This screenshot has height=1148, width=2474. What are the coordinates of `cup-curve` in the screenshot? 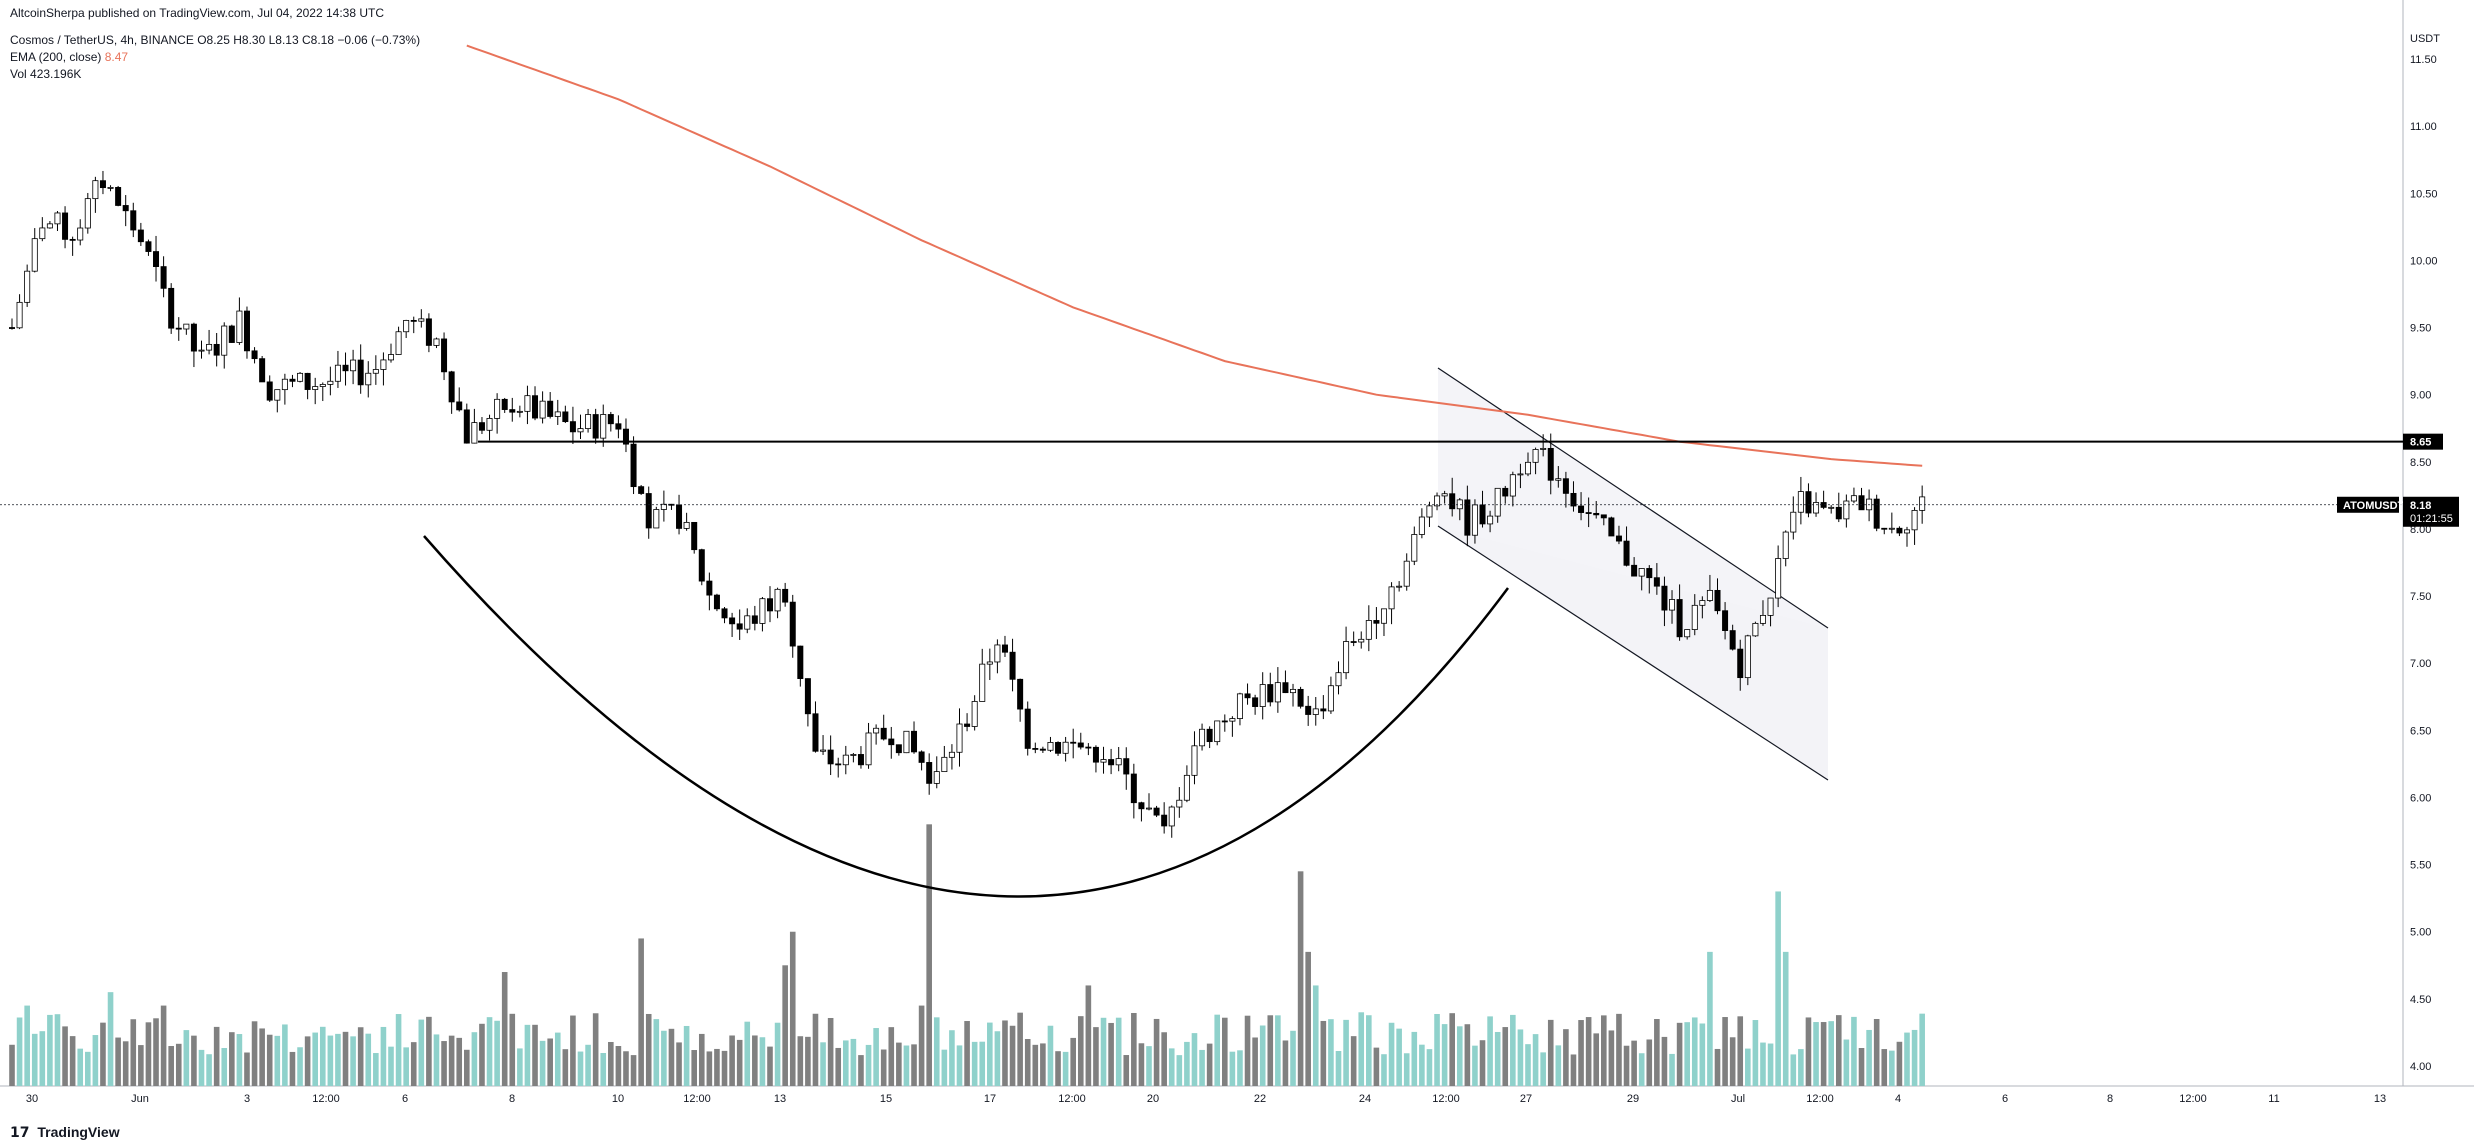 It's located at (966, 716).